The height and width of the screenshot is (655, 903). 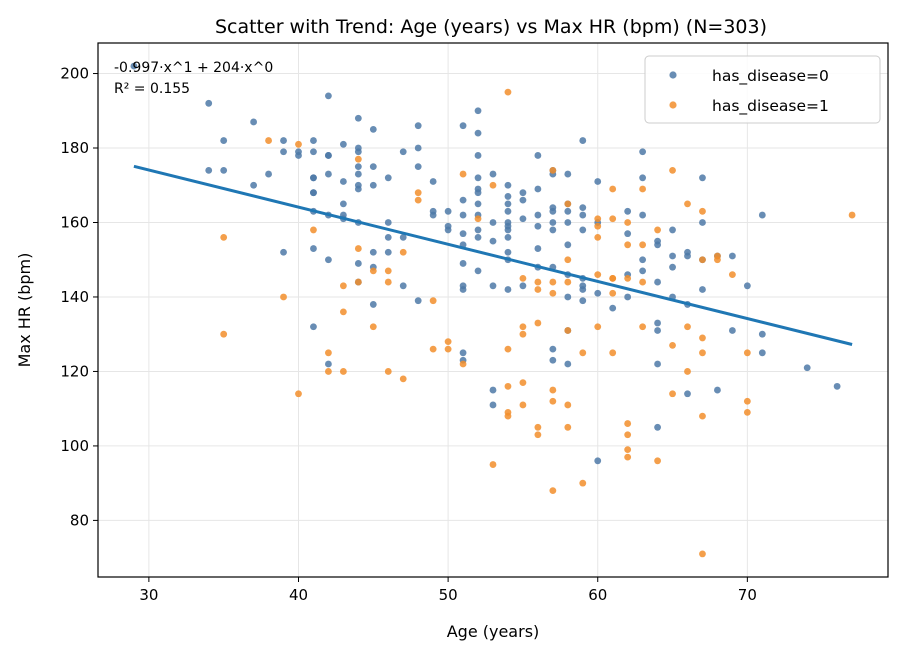 What do you see at coordinates (74, 446) in the screenshot?
I see `y-tick-label: 100` at bounding box center [74, 446].